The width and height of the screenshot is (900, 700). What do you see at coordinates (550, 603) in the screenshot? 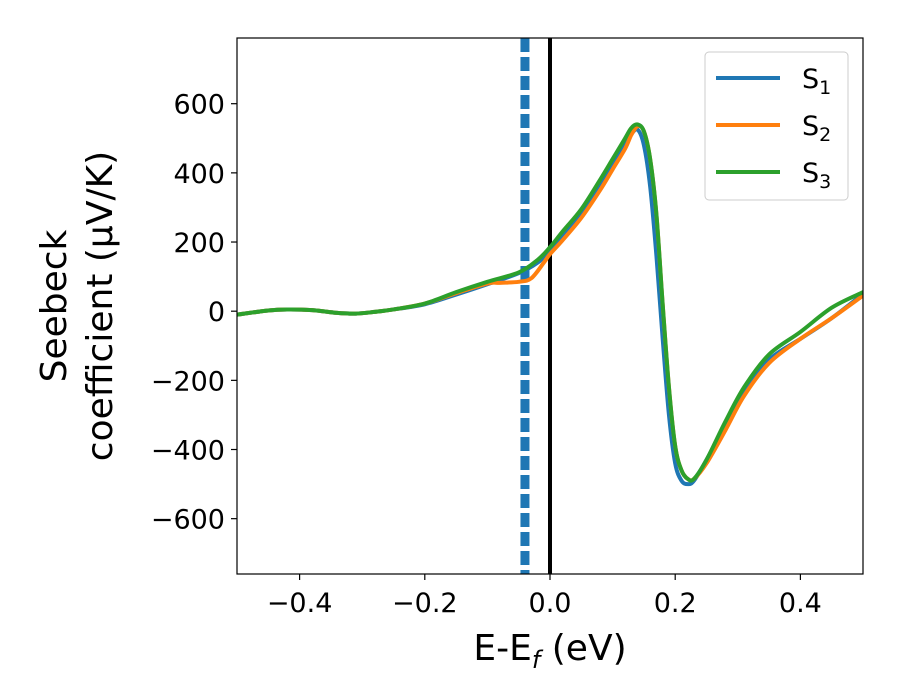
I see `x-tick-label: 0.0` at bounding box center [550, 603].